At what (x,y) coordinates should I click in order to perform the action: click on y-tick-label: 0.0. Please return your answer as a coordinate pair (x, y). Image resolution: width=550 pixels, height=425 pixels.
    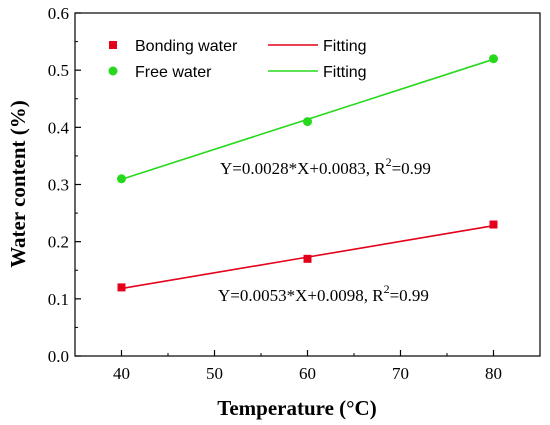
    Looking at the image, I should click on (58, 356).